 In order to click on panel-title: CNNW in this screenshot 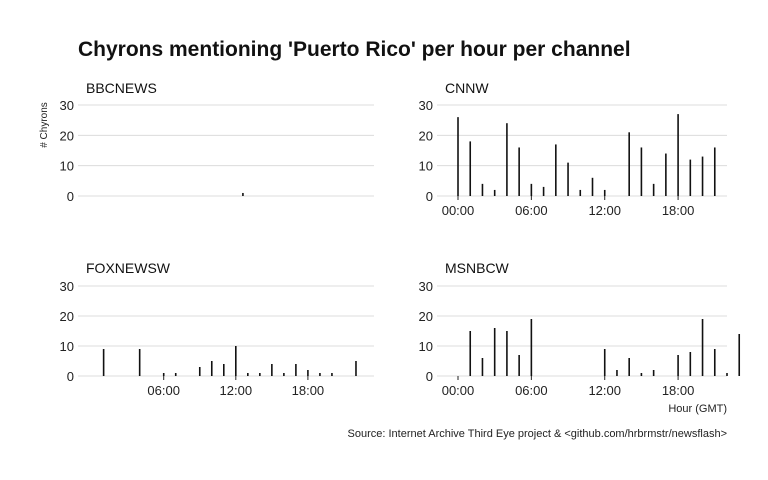, I will do `click(467, 88)`.